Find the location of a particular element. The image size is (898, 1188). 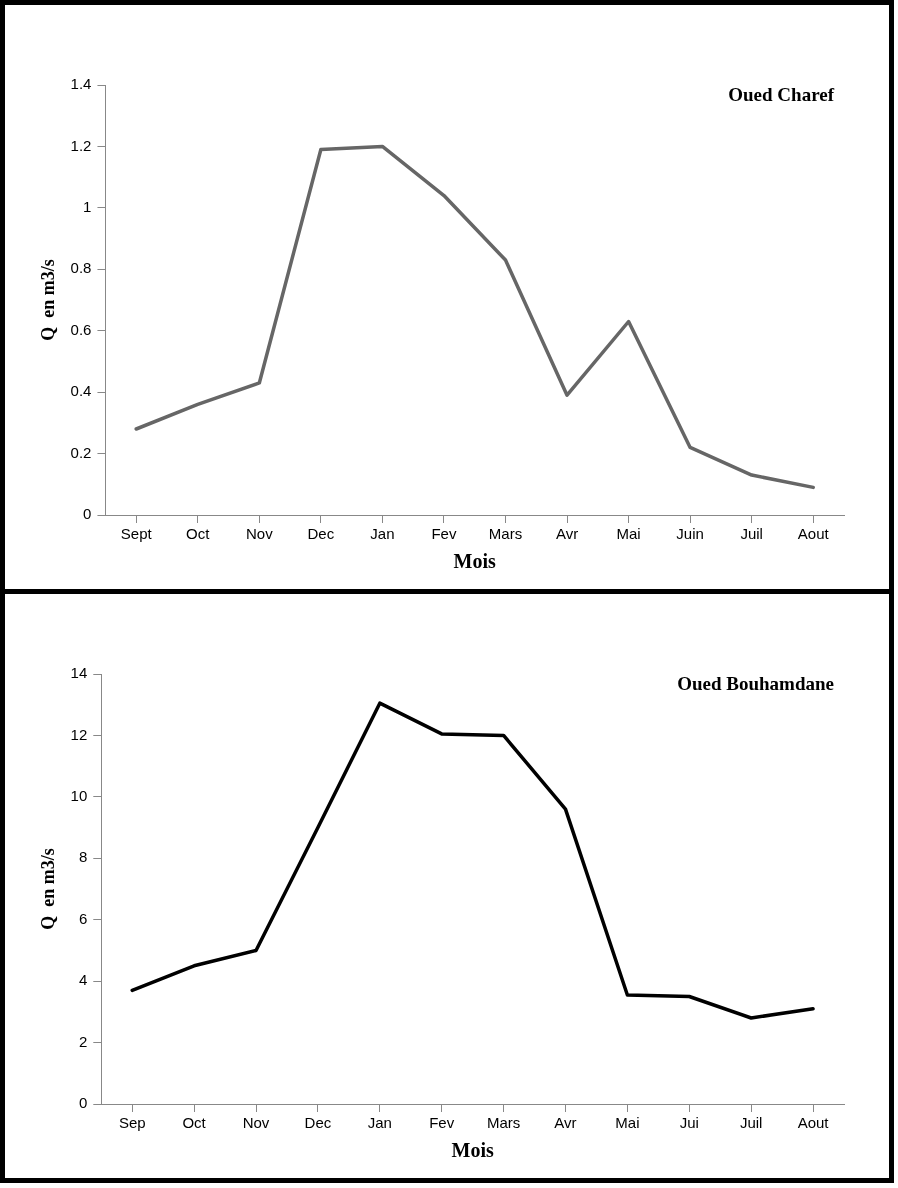

y-tick-label: 14 is located at coordinates (79, 673).